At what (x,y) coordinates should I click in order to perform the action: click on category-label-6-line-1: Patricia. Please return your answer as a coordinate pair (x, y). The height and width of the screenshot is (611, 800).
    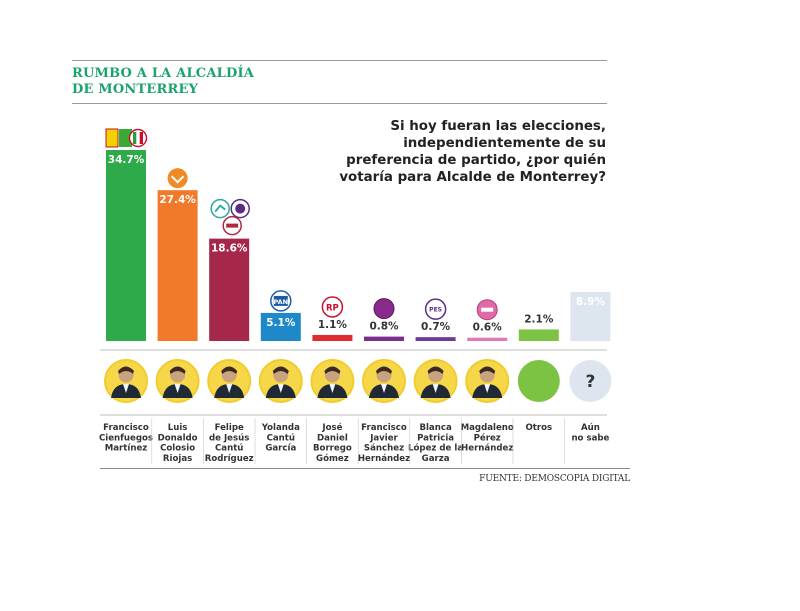
    Looking at the image, I should click on (435, 438).